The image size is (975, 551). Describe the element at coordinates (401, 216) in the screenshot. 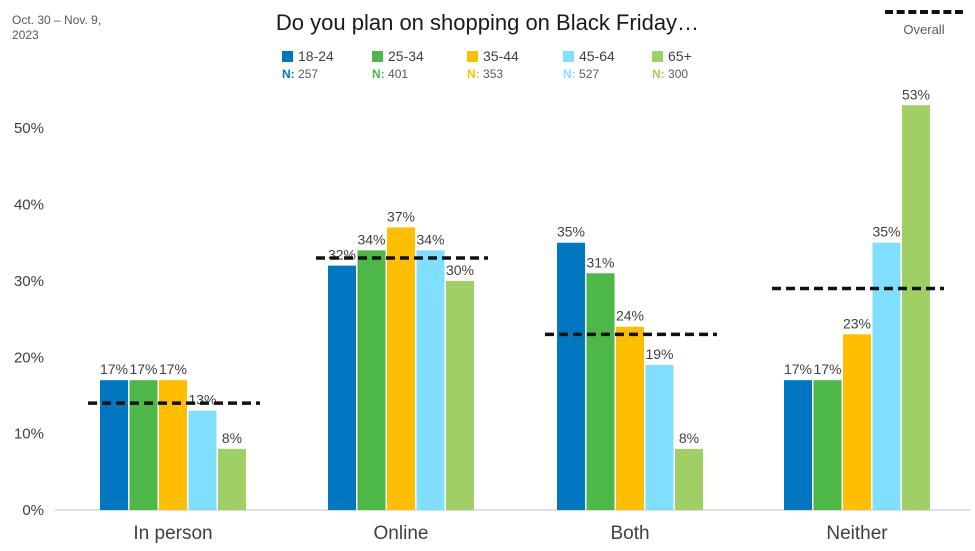

I see `data-label: 37%` at that location.